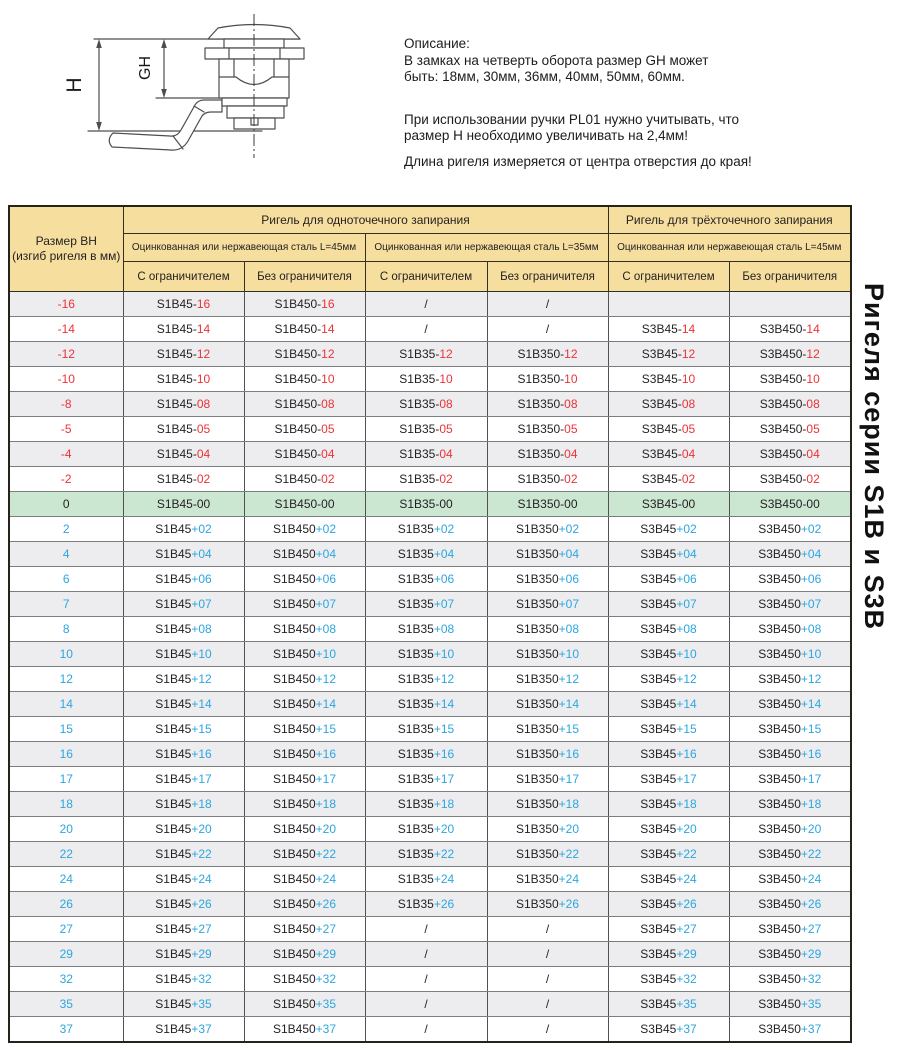 The height and width of the screenshot is (1046, 904). What do you see at coordinates (304, 529) in the screenshot?
I see `part-number-cell: S1B450+02` at bounding box center [304, 529].